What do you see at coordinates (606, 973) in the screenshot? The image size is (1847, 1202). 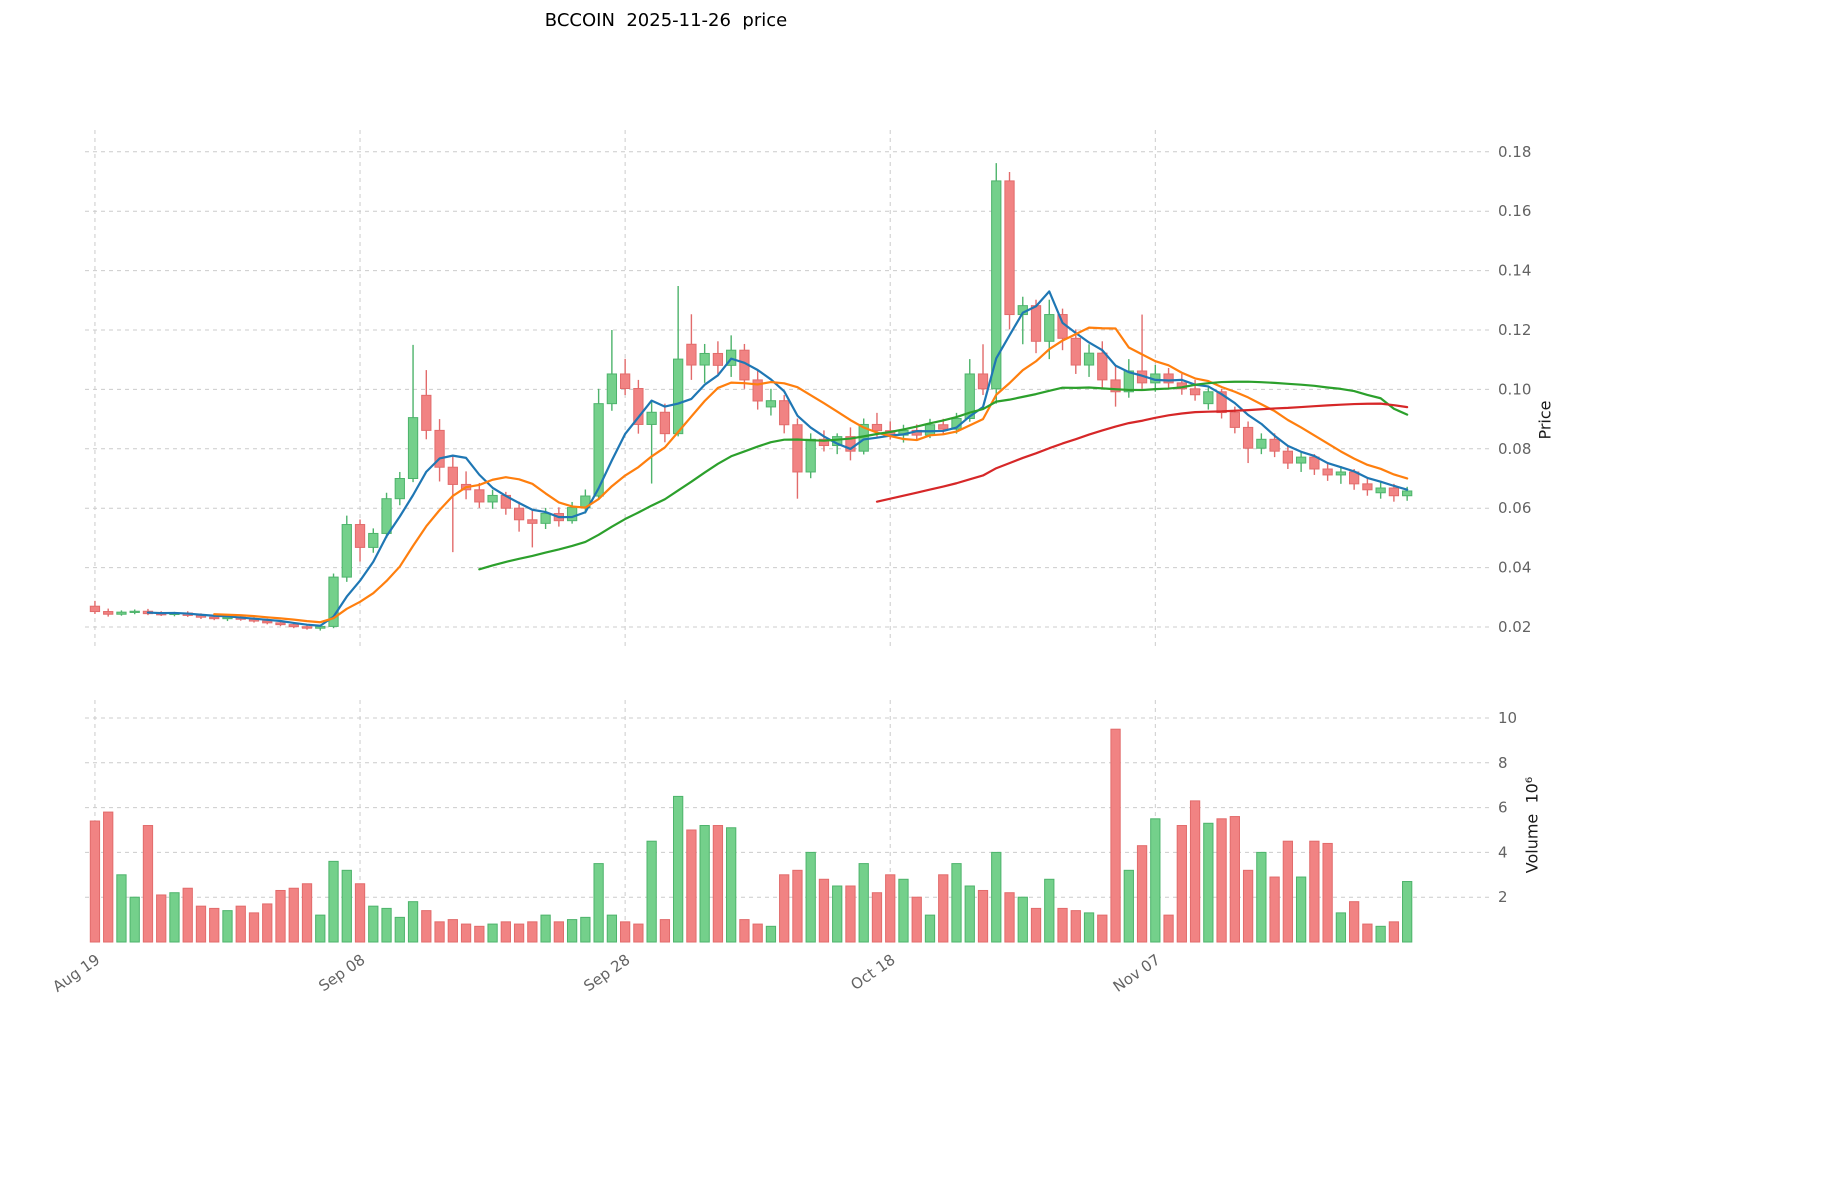 I see `date-tick-labels: Aug 19 Sep 08 Sep 28 Oct 18 Nov 07` at bounding box center [606, 973].